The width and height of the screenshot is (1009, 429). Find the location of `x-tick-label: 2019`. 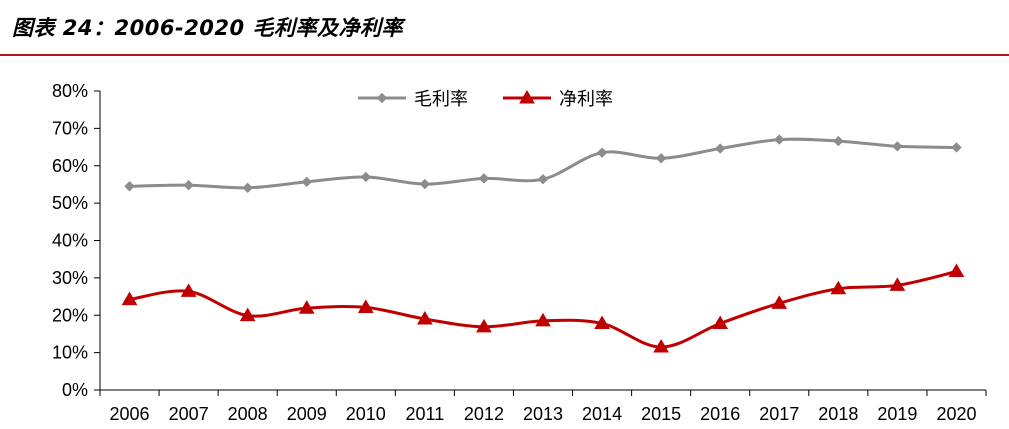

x-tick-label: 2019 is located at coordinates (897, 414).